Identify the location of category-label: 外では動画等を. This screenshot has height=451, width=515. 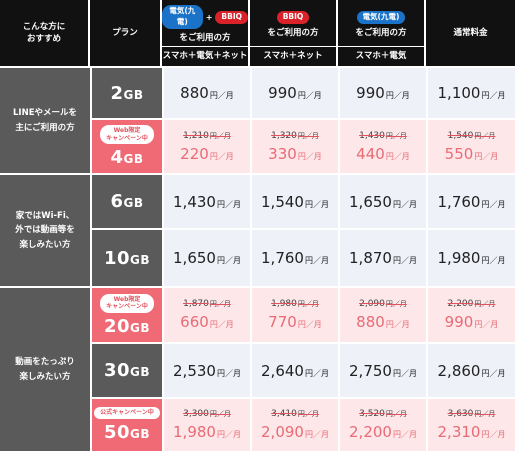
(45, 230).